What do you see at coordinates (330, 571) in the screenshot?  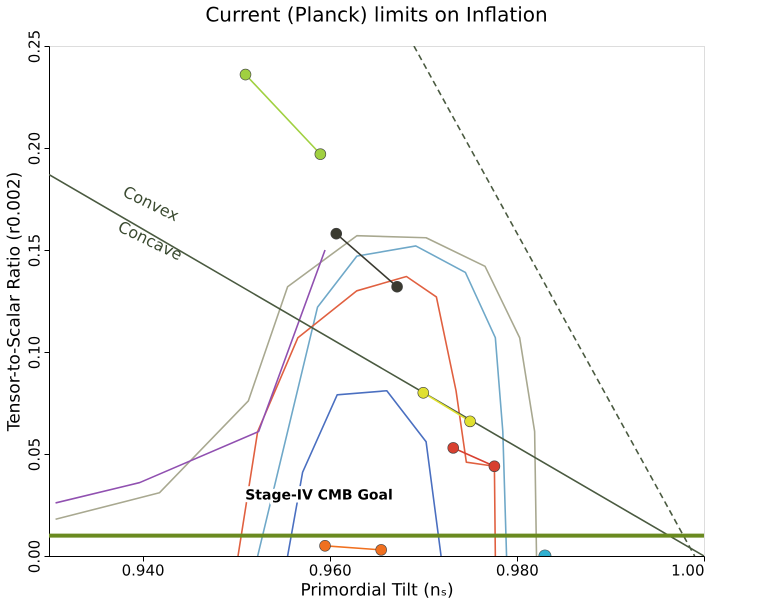 I see `x-tick-label: 0.960` at bounding box center [330, 571].